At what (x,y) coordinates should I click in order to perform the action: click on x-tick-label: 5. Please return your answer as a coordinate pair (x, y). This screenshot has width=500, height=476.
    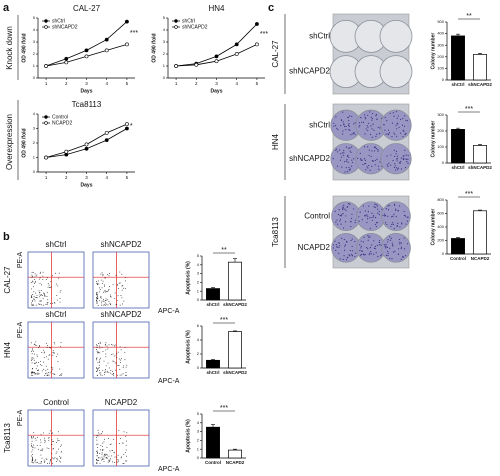
    Looking at the image, I should click on (257, 83).